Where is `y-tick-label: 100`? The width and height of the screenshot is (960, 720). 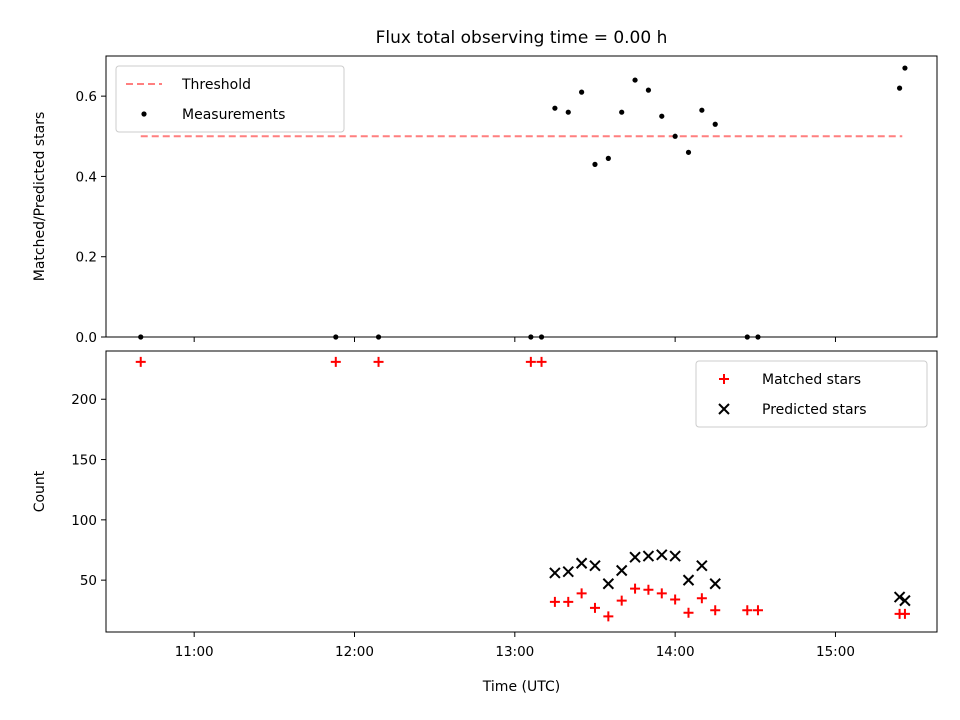 y-tick-label: 100 is located at coordinates (84, 521).